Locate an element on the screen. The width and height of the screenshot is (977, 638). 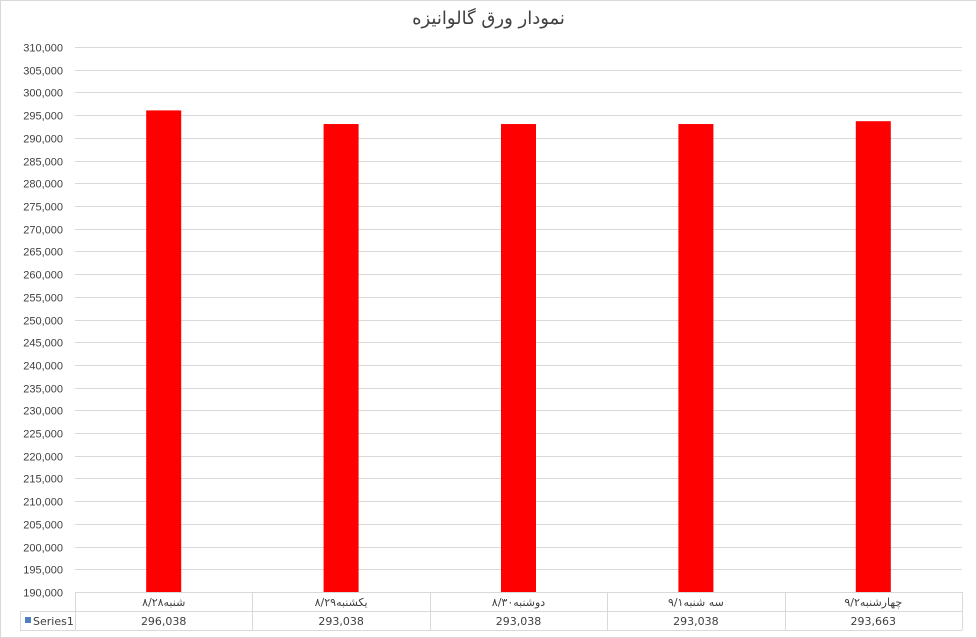
y-tick-label: 275,000 is located at coordinates (43, 208).